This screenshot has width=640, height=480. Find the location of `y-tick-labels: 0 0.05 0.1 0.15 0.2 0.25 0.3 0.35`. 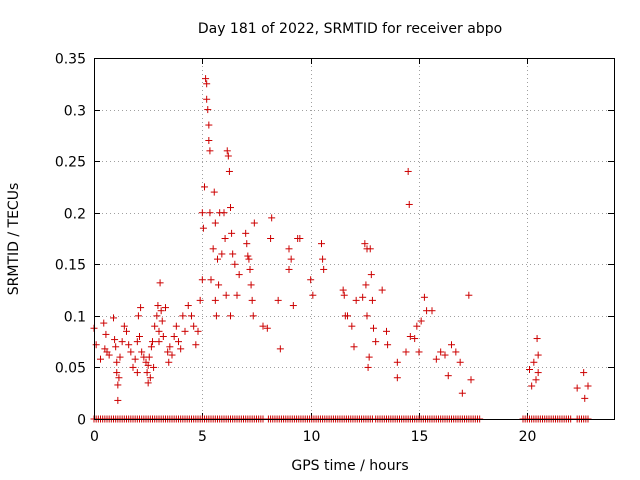

y-tick-labels: 0 0.05 0.1 0.15 0.2 0.25 0.3 0.35 is located at coordinates (70, 240).